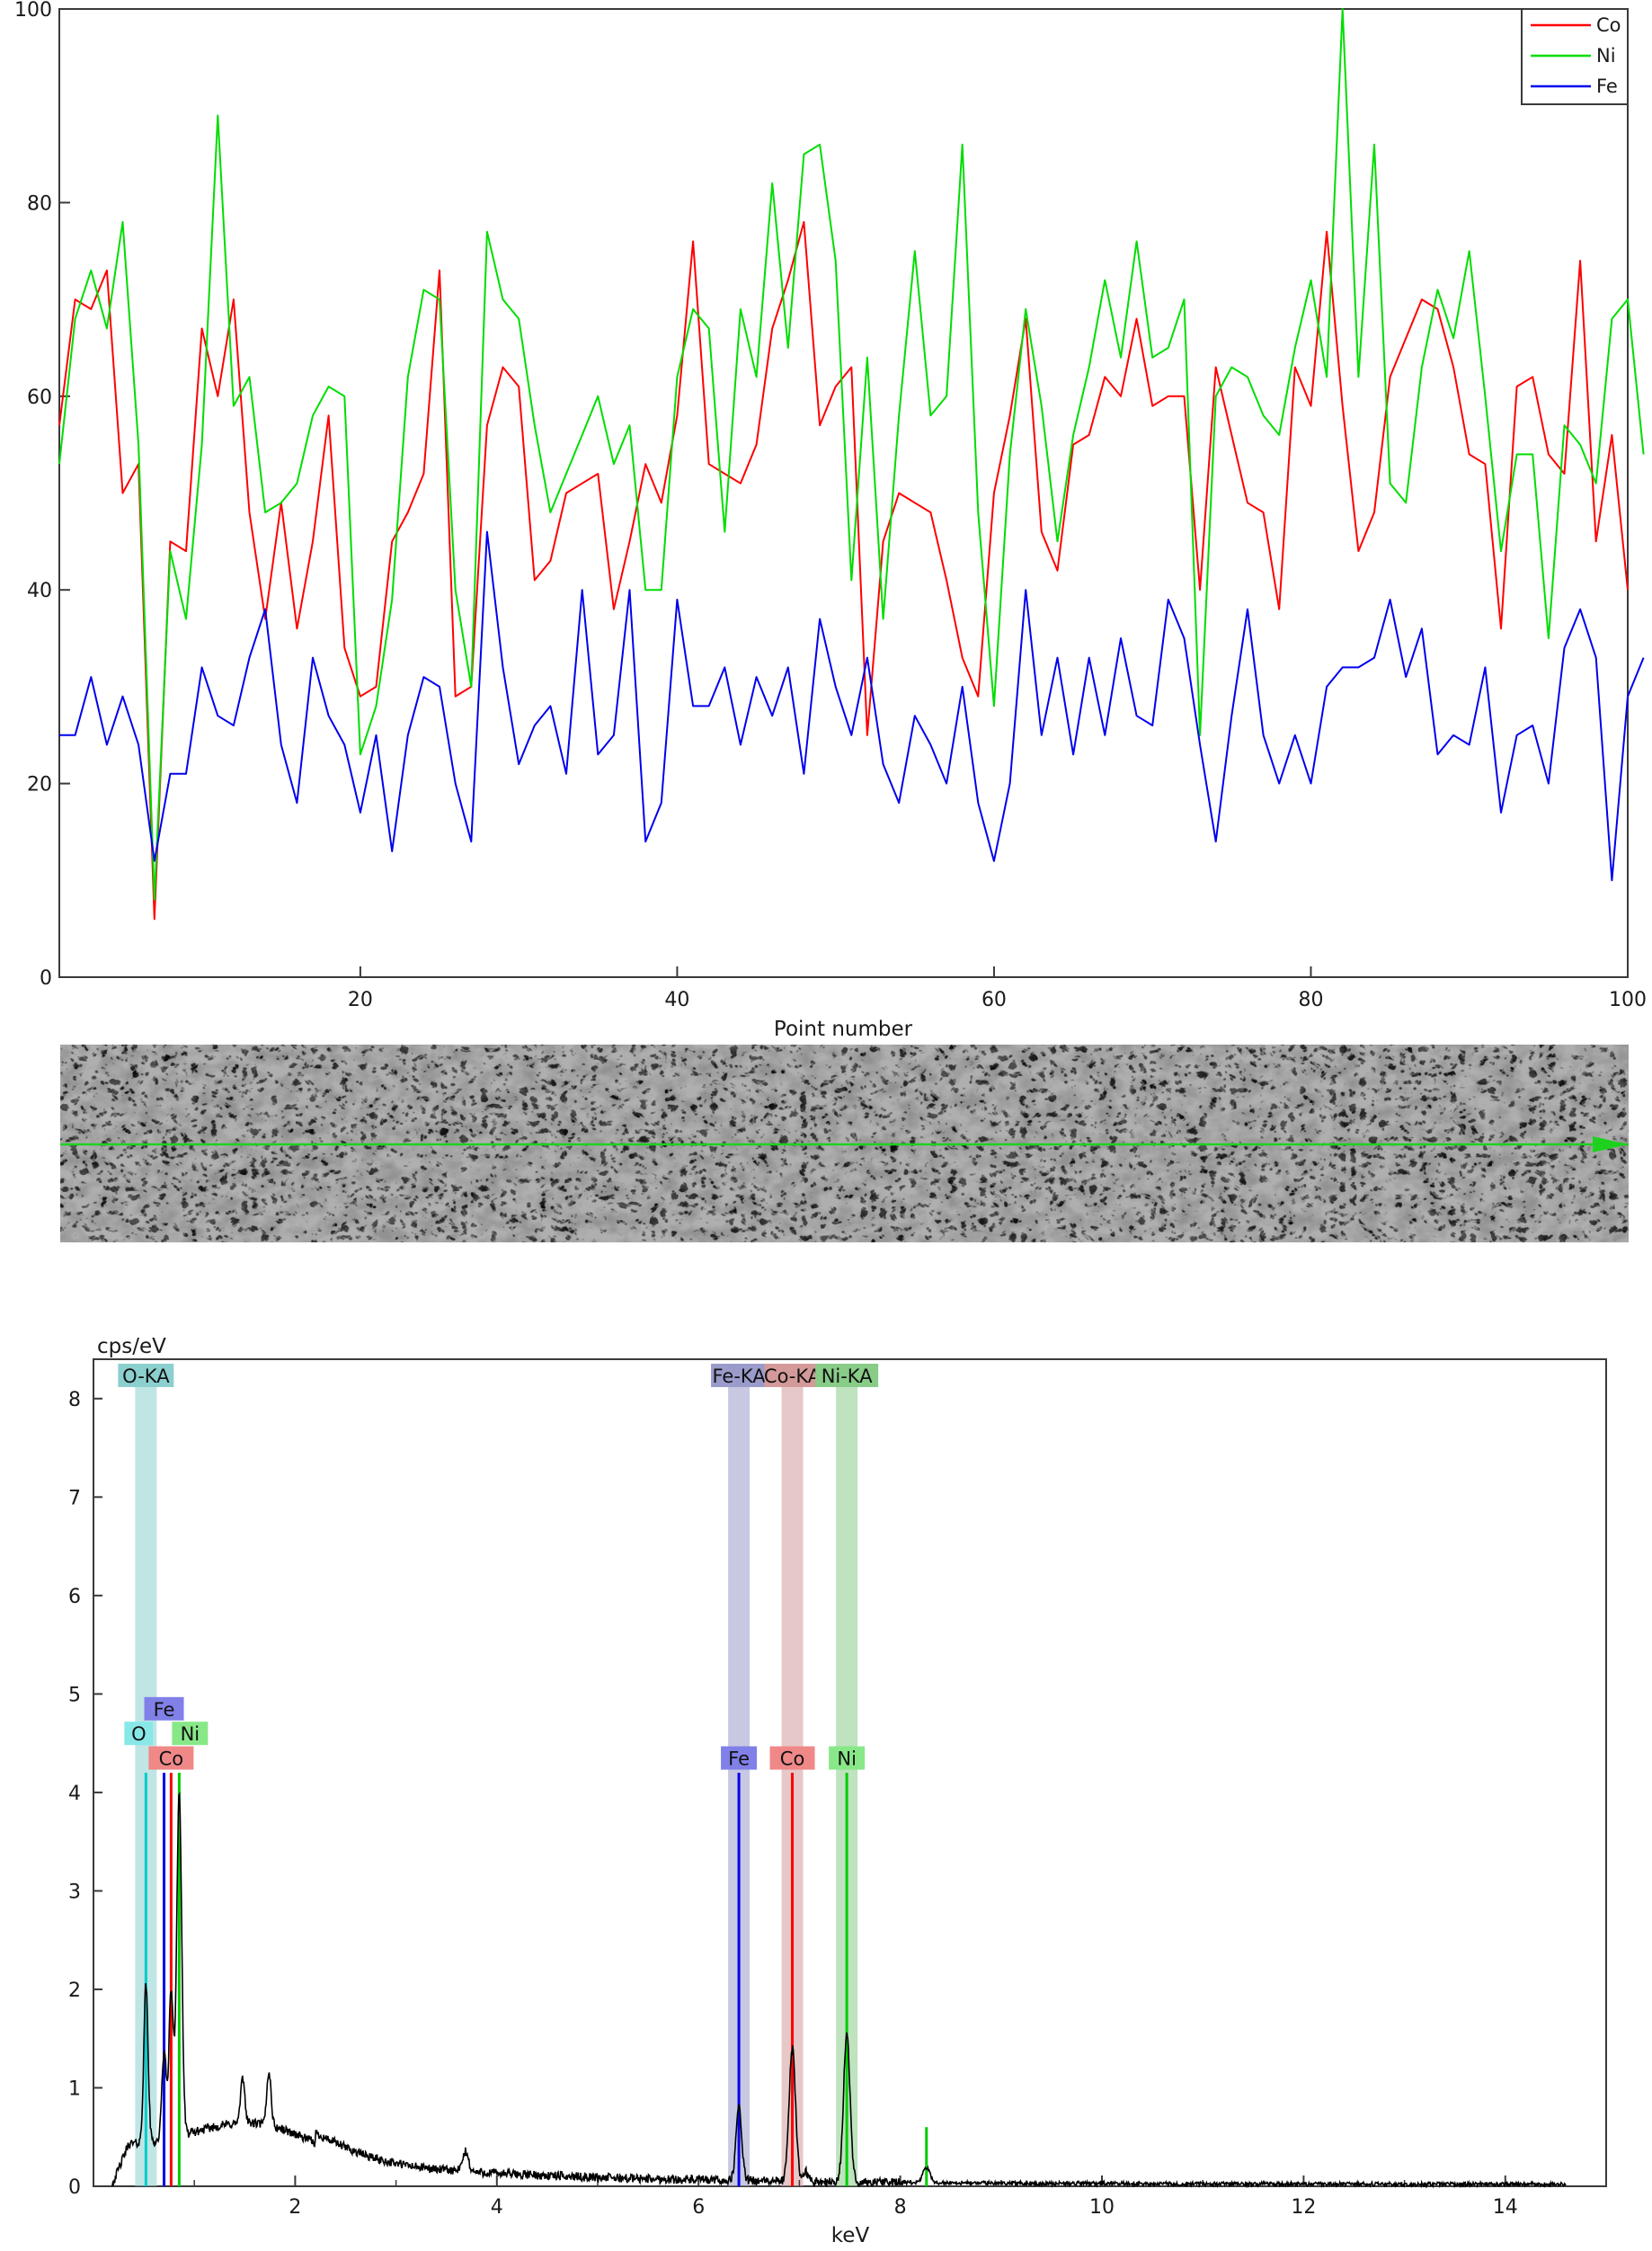 The image size is (1652, 2251). Describe the element at coordinates (855, 2197) in the screenshot. I see `eds-x-ticks: 2 4 6 8 10 12 14` at that location.